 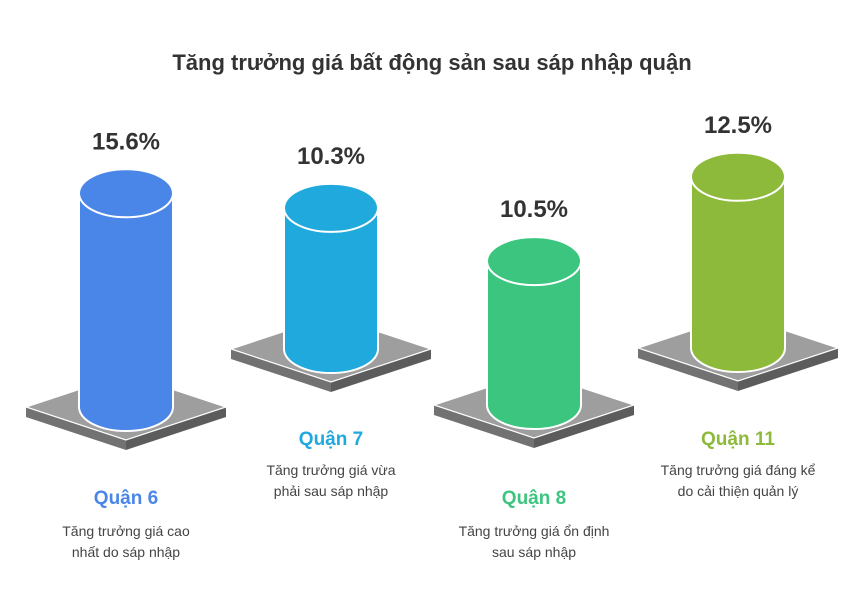 I want to click on description-quan-8: Tăng trưởng giá ổn định sau sáp nhập, so click(x=534, y=542).